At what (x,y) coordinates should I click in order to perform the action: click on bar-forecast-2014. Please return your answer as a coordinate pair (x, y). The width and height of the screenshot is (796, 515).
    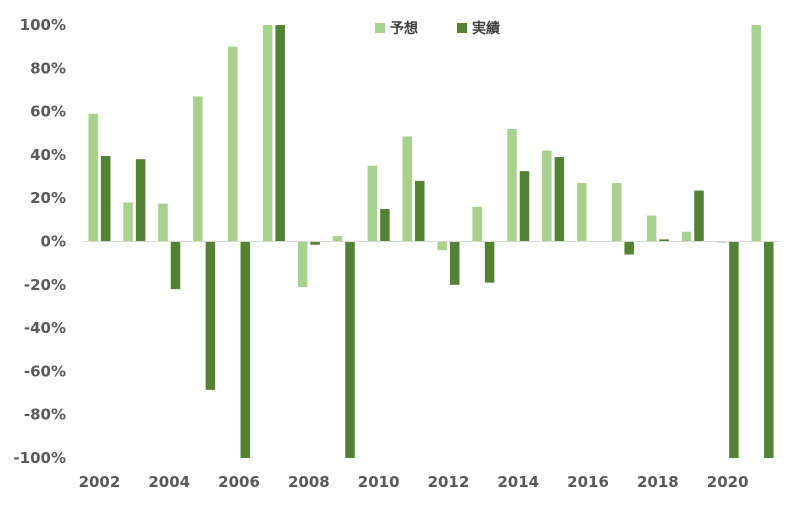
    Looking at the image, I should click on (512, 185).